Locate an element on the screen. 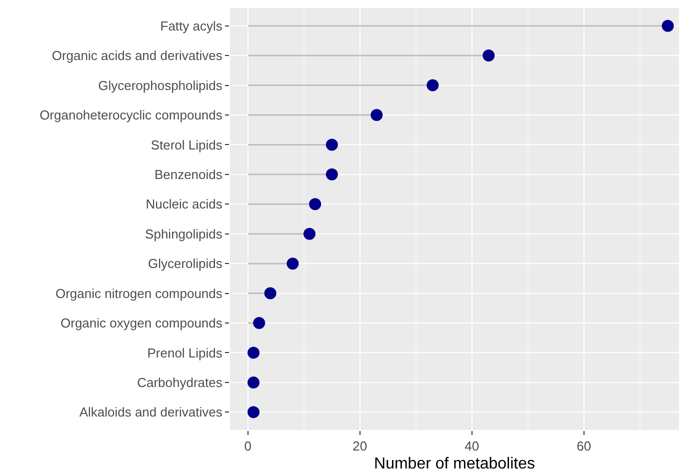 The width and height of the screenshot is (681, 475). y-tick-label: Sphingolipids is located at coordinates (184, 234).